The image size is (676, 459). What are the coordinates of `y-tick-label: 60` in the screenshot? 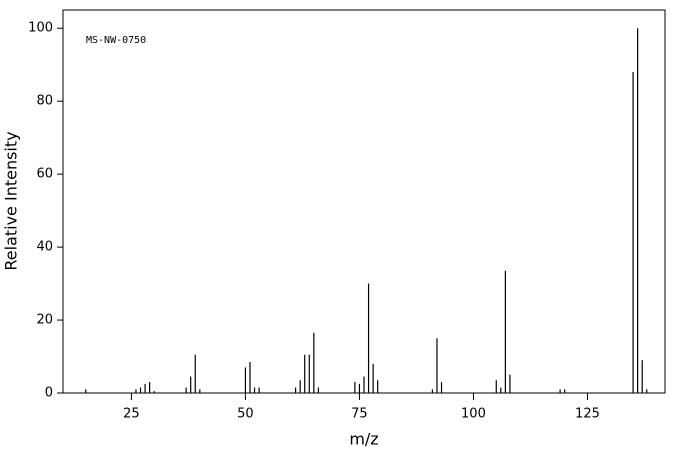 It's located at (44, 174).